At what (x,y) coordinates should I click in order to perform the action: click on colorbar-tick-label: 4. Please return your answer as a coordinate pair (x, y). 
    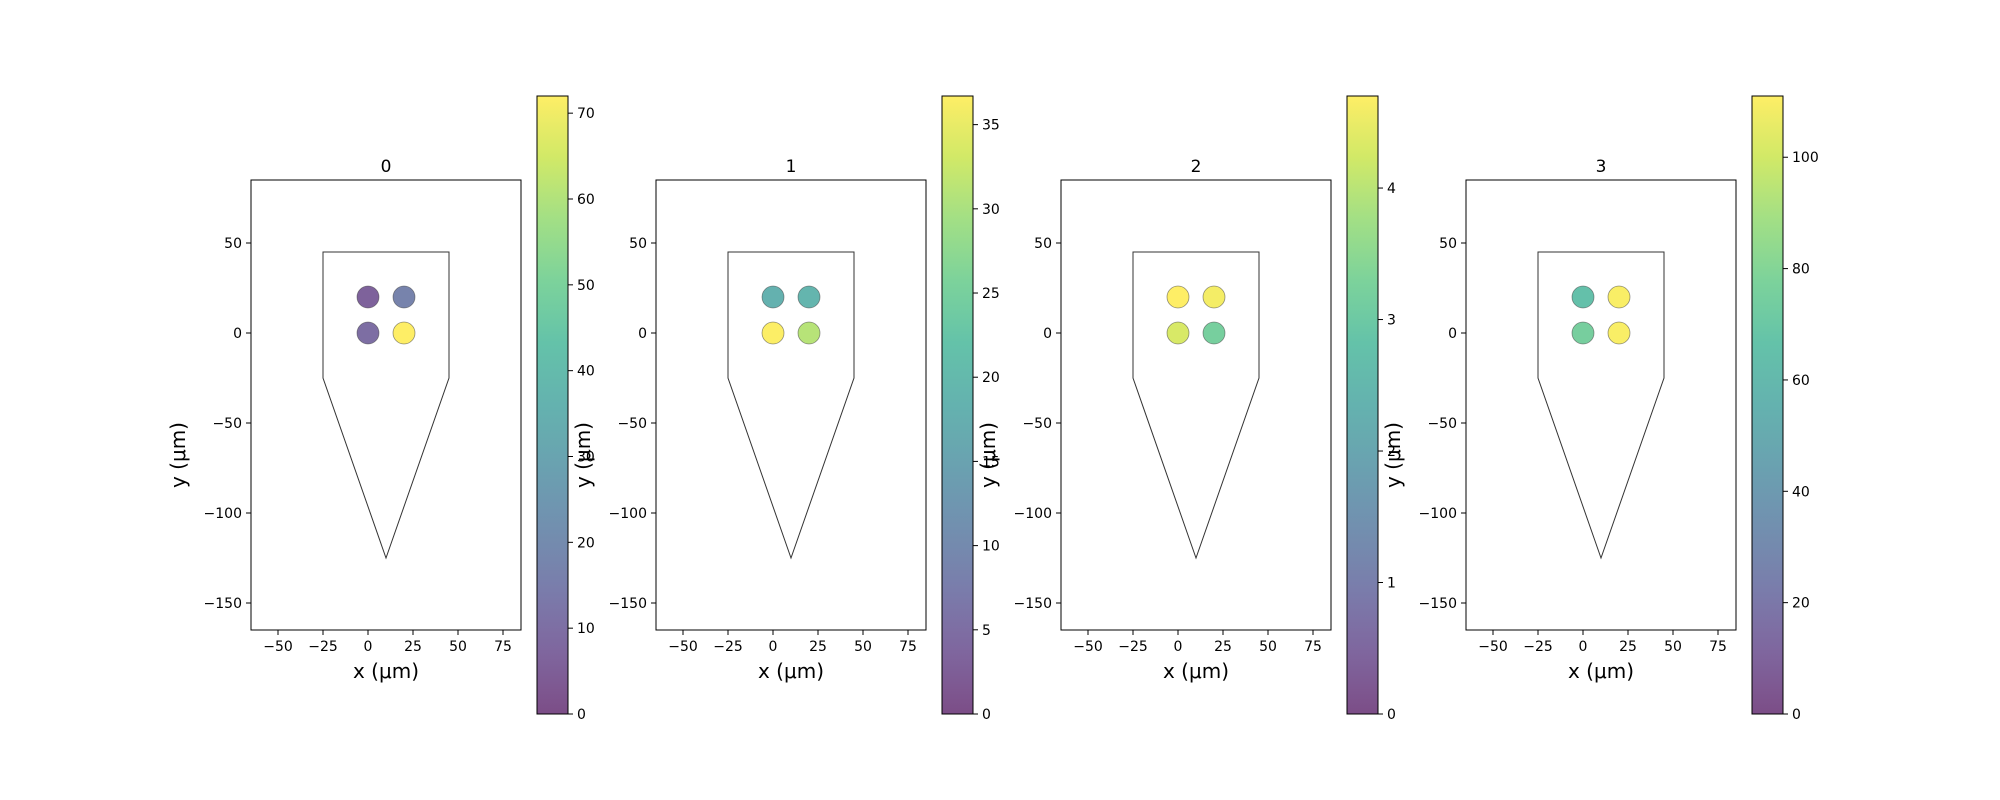
    Looking at the image, I should click on (1391, 189).